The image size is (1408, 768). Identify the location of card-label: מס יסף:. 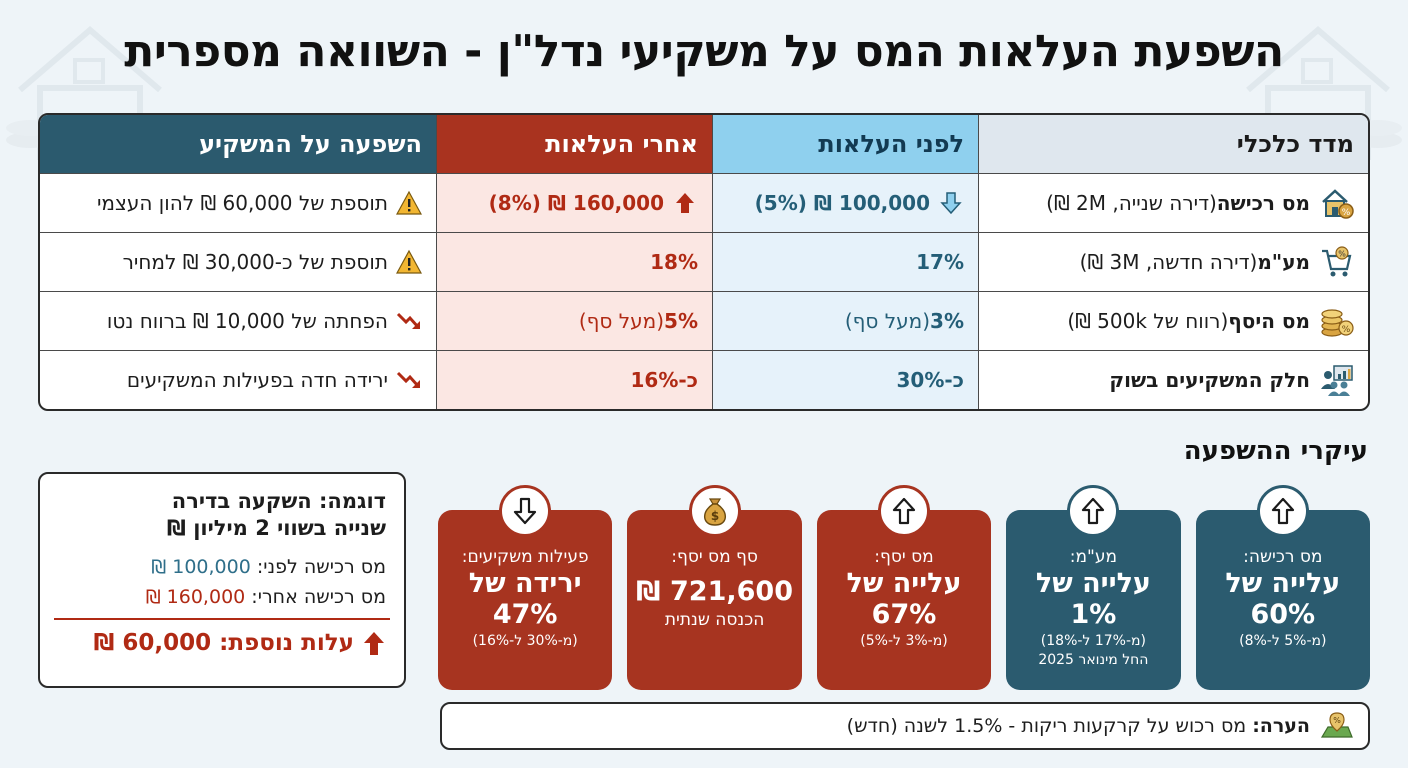
(904, 557).